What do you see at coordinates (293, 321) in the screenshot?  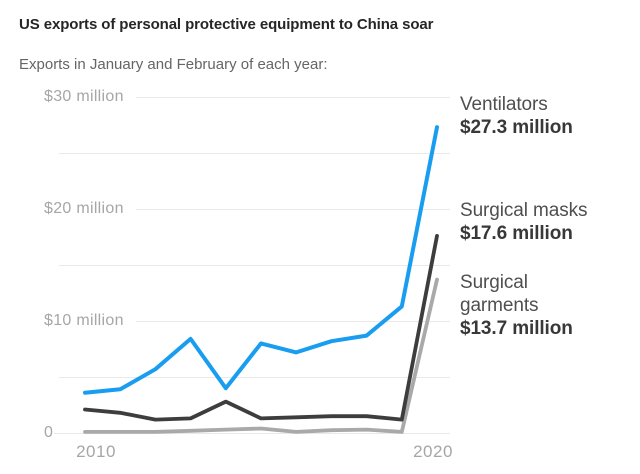 I see `gridline-10m` at bounding box center [293, 321].